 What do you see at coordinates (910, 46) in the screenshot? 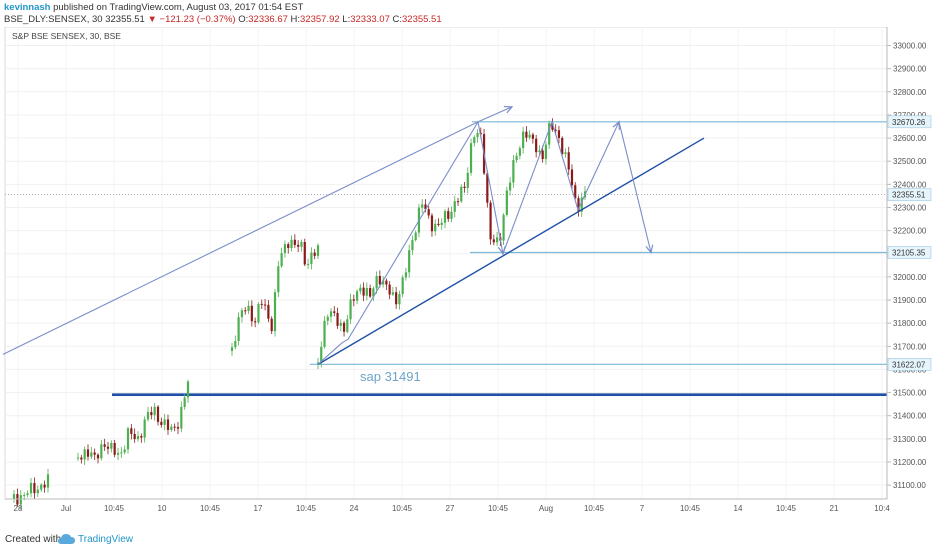
I see `y-tick-label: 33000.00` at bounding box center [910, 46].